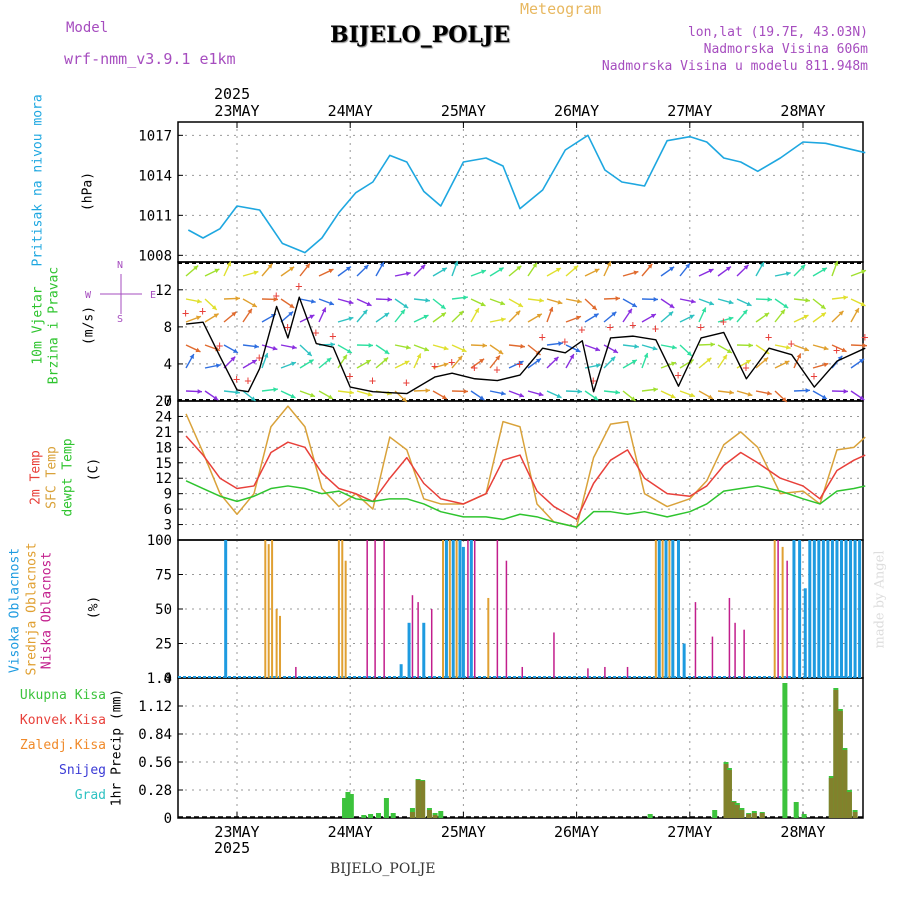 Image resolution: width=900 pixels, height=900 pixels. Describe the element at coordinates (90, 795) in the screenshot. I see `legend-hail: Grad` at that location.